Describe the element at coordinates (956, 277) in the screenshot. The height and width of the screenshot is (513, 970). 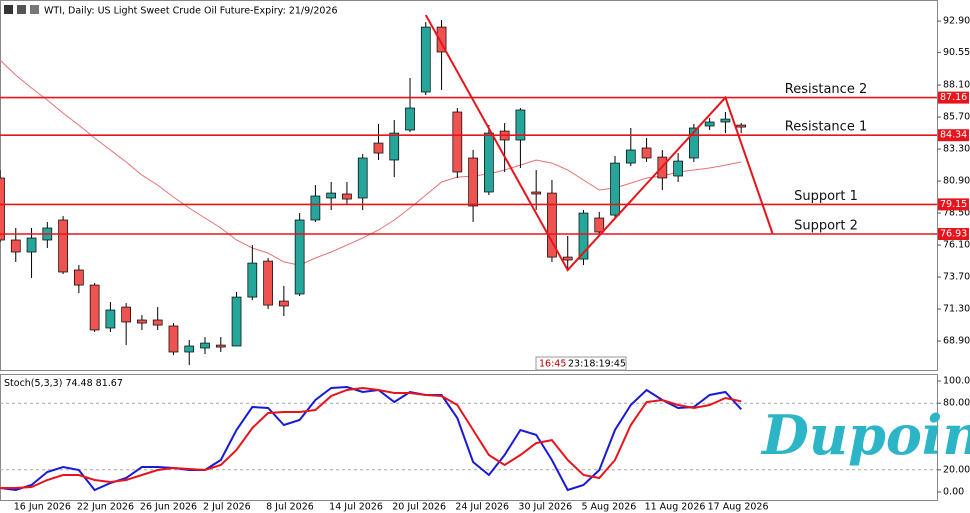
I see `y-tick-label: 73.70` at that location.